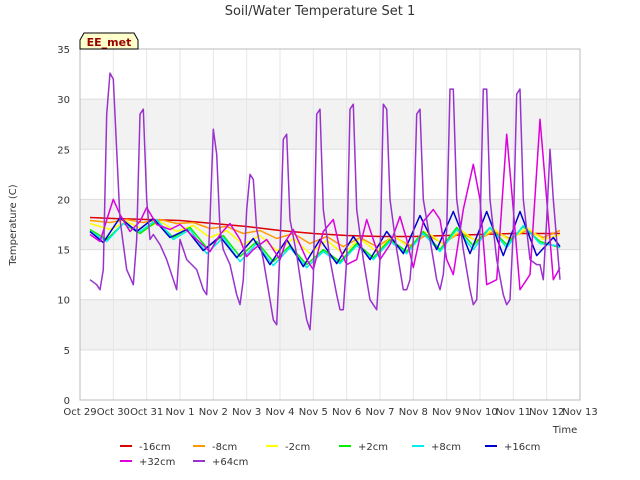  I want to click on x-tick-label: Oct 29, so click(79, 412).